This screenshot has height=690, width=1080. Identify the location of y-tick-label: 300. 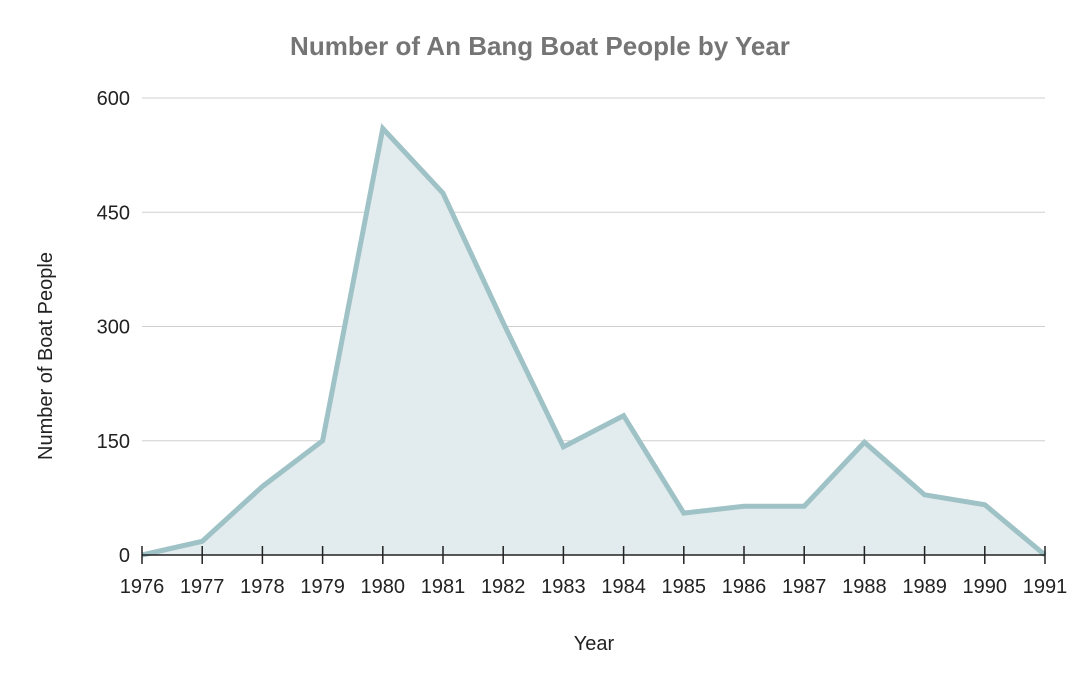
(113, 328).